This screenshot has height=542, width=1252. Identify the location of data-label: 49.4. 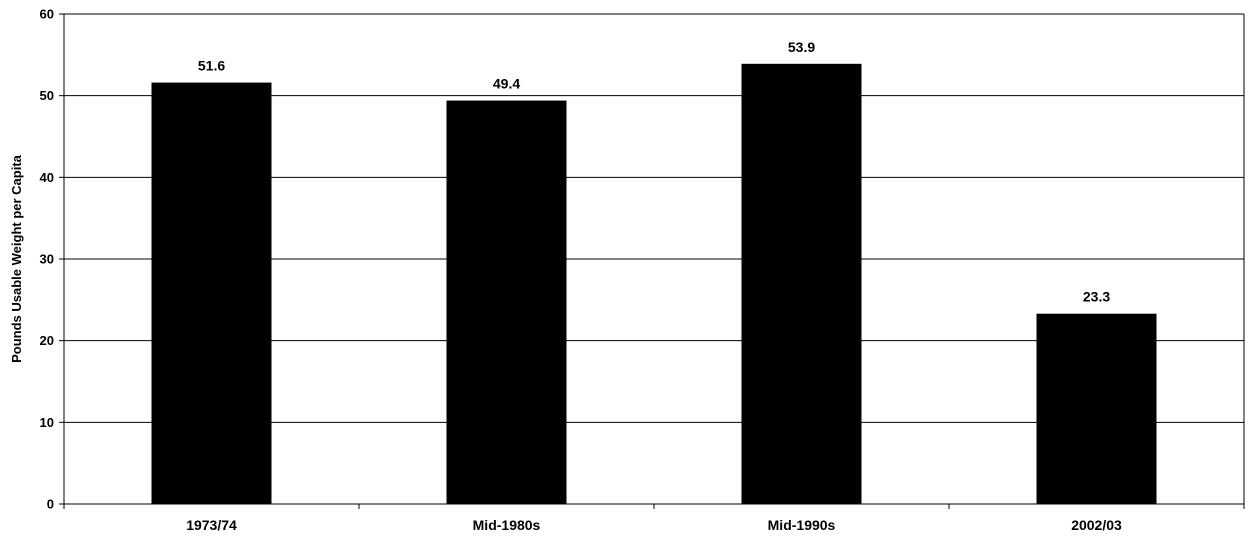
(506, 84).